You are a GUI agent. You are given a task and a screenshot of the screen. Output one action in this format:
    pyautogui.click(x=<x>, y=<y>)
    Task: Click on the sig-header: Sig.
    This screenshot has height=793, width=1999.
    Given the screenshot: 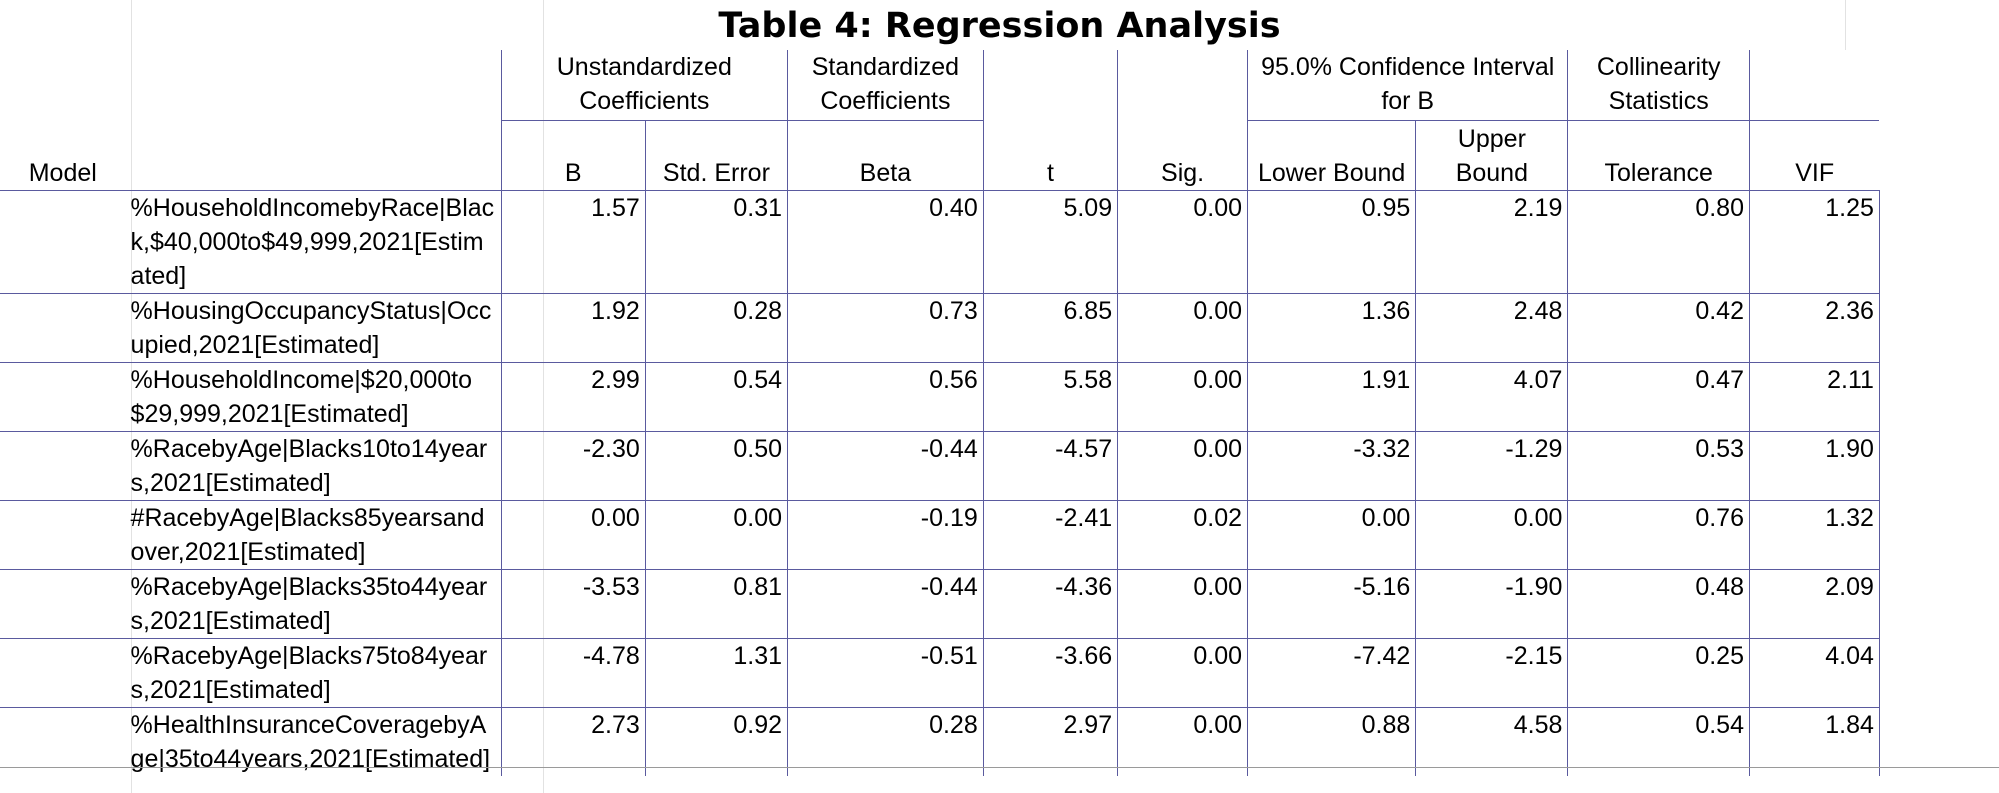 What is the action you would take?
    pyautogui.click(x=1182, y=155)
    